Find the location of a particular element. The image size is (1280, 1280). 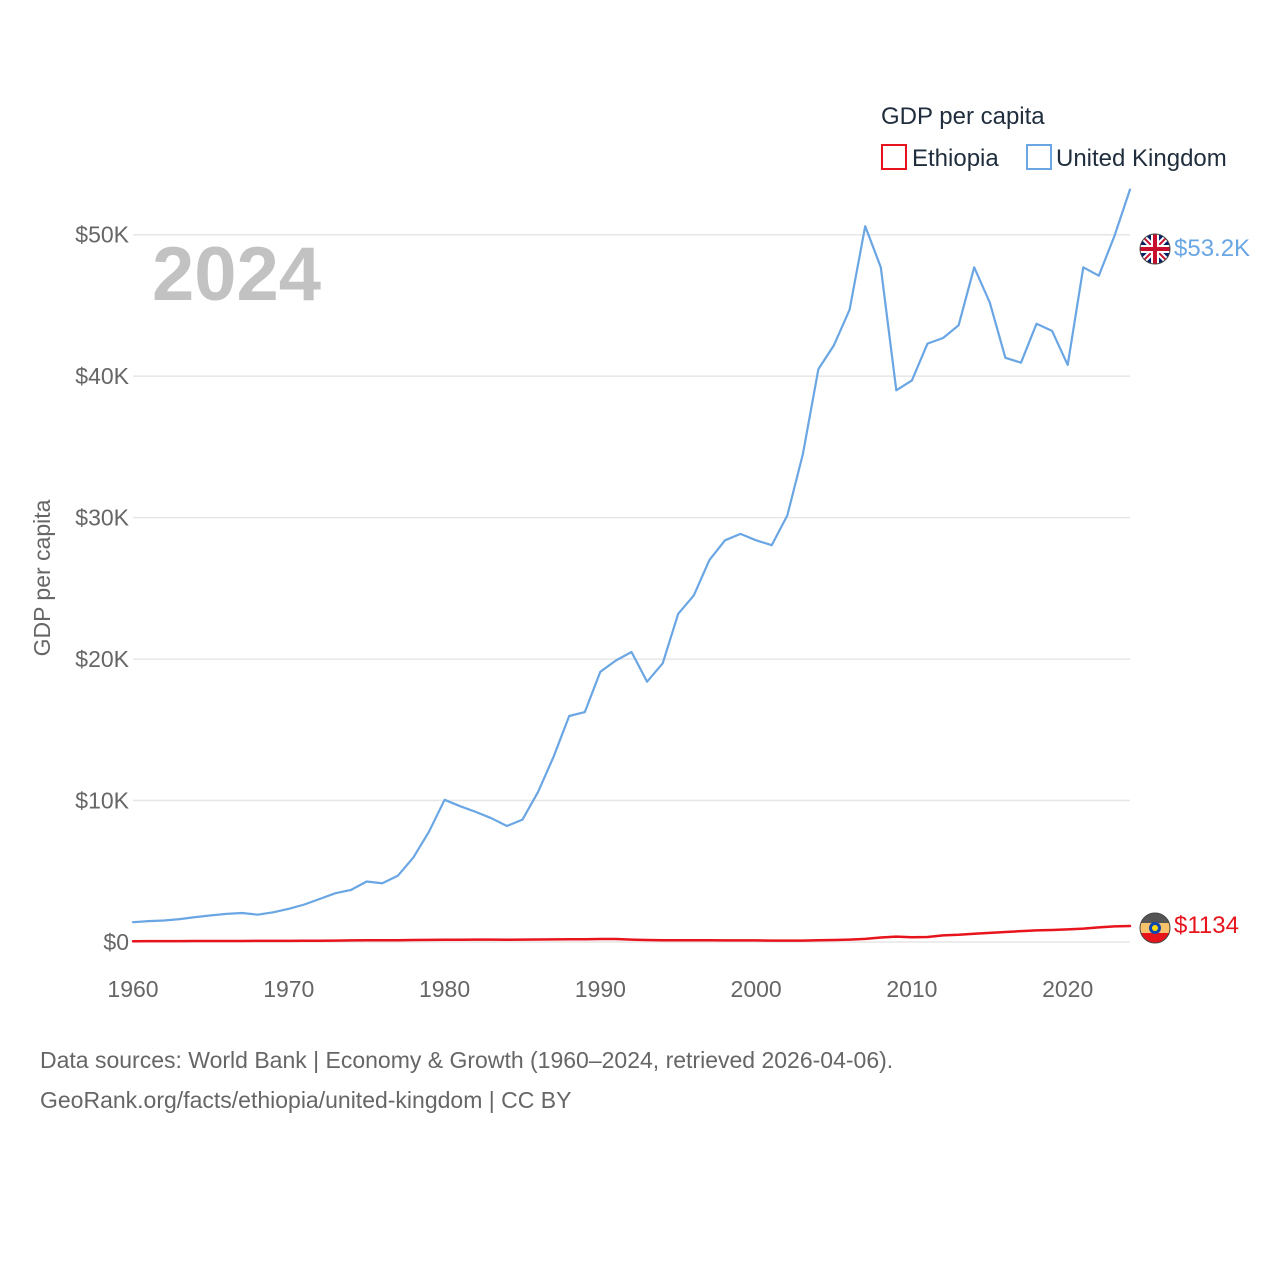

y-tick-label: $10K is located at coordinates (102, 801).